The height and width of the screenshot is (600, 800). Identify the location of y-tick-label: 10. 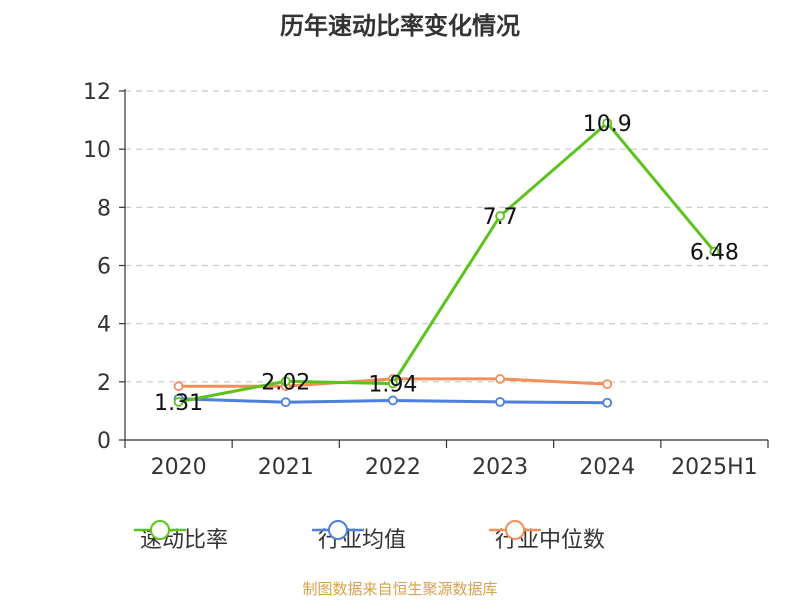
(97, 150).